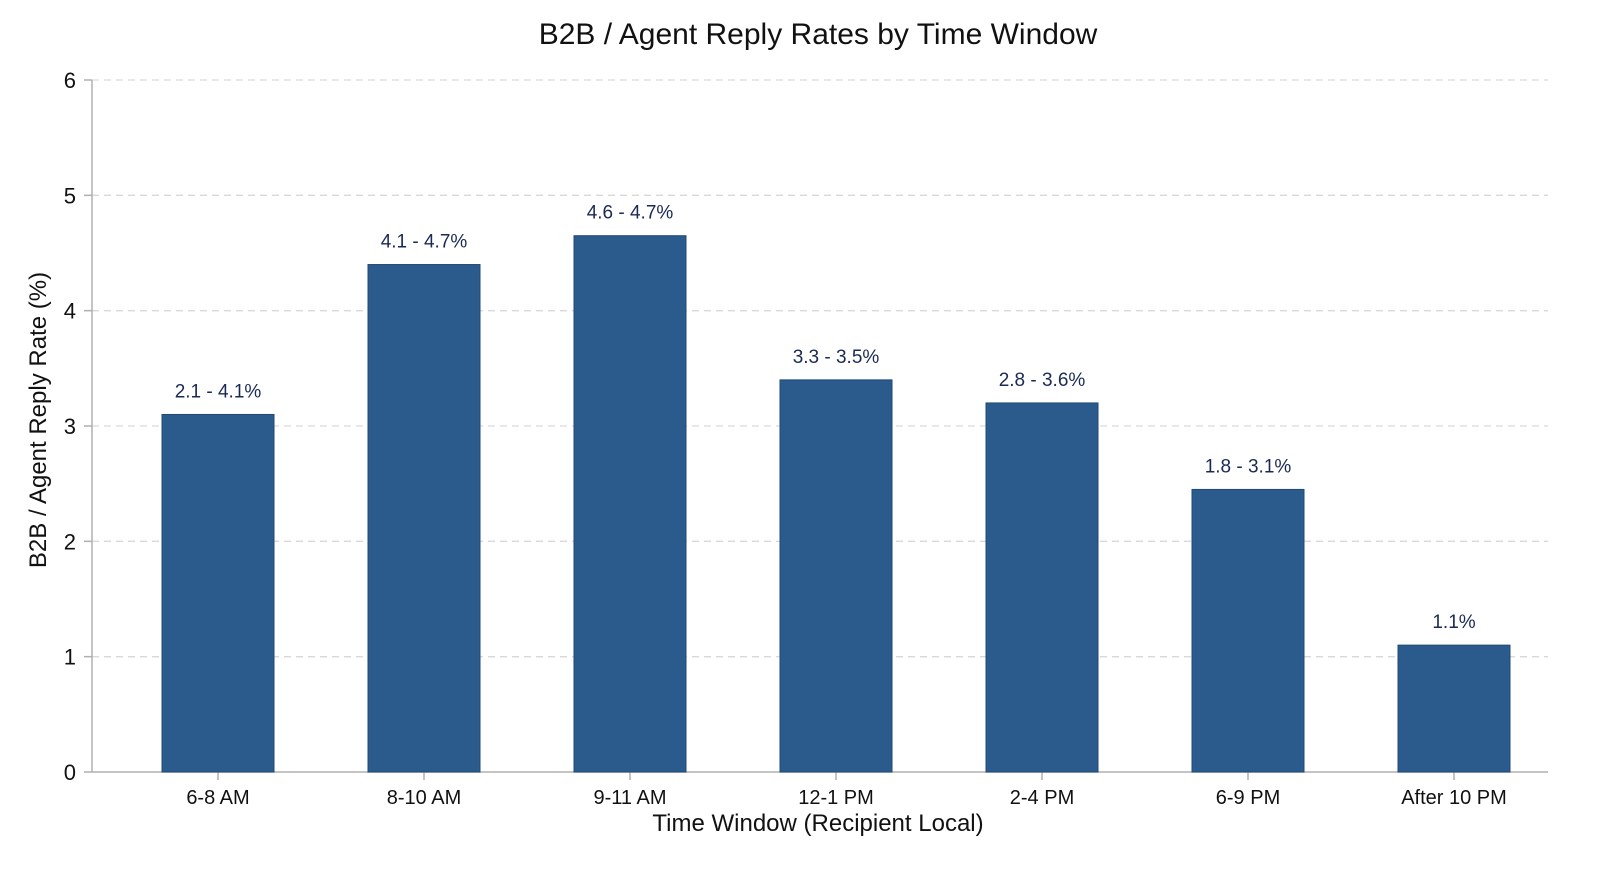 The height and width of the screenshot is (885, 1600). I want to click on x-tick-label: 8-10 AM, so click(424, 798).